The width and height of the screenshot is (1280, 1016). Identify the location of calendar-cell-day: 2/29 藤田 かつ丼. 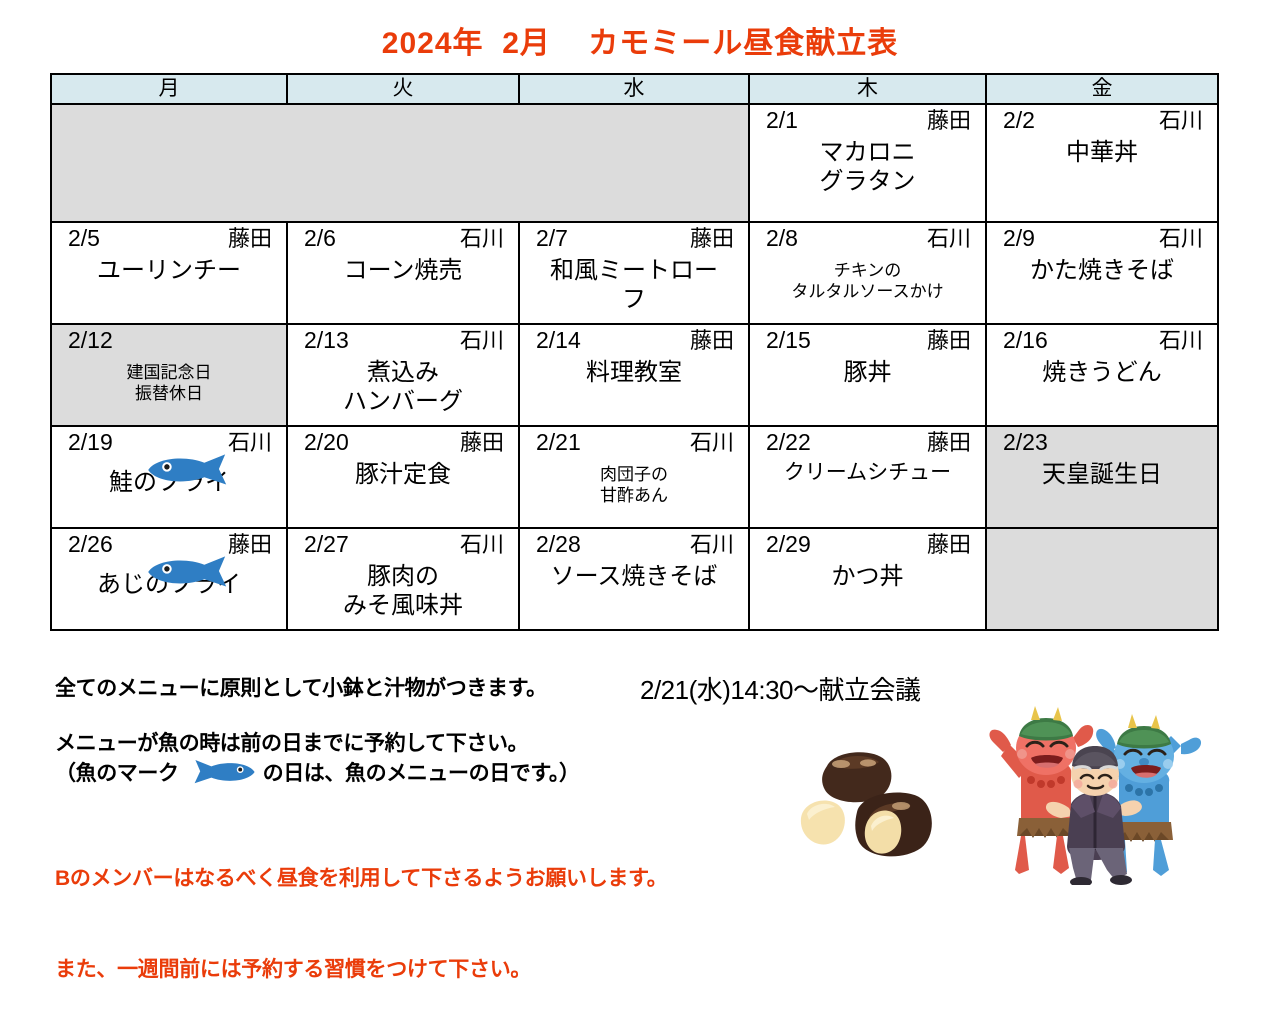
(867, 579).